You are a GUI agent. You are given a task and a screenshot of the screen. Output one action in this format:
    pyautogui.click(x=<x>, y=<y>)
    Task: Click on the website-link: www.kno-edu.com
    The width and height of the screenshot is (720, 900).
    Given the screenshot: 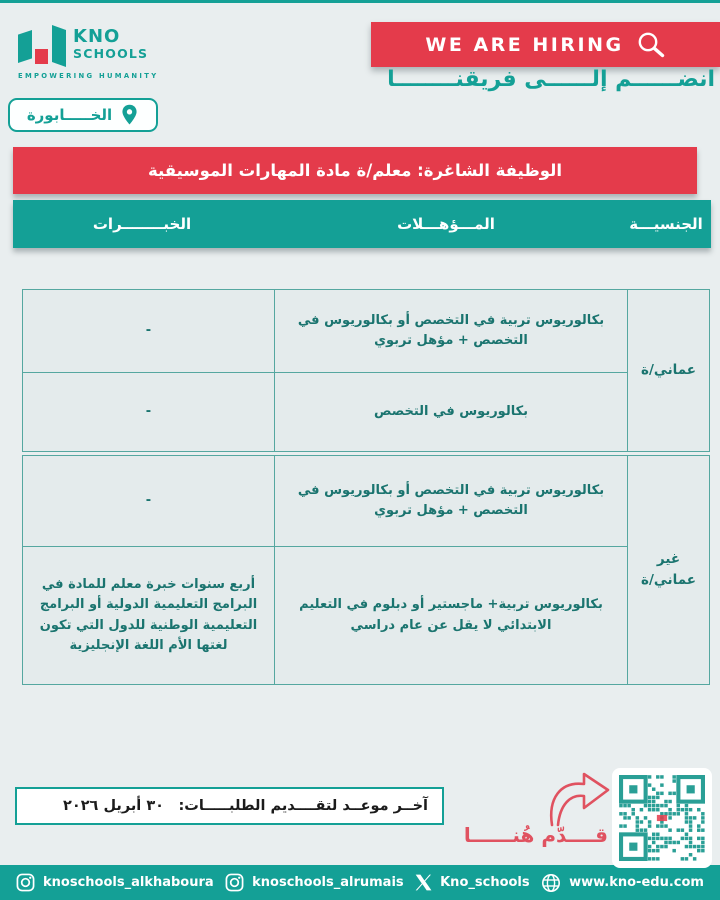 What is the action you would take?
    pyautogui.click(x=622, y=883)
    